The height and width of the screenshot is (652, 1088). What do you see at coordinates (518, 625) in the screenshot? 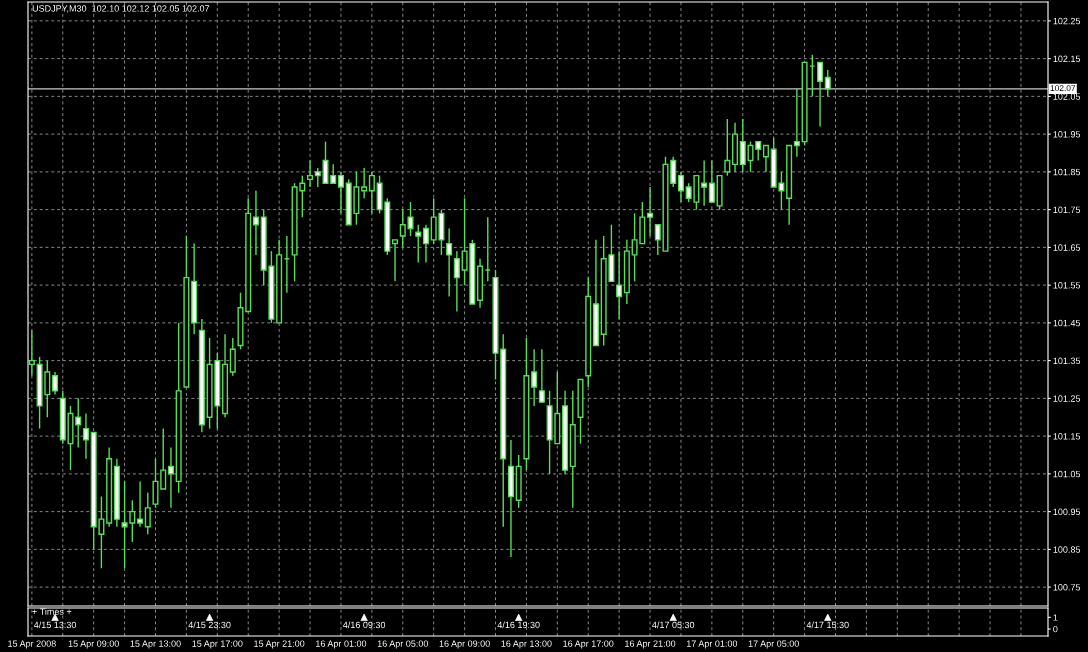
I see `annotation: 4/16 19:30` at bounding box center [518, 625].